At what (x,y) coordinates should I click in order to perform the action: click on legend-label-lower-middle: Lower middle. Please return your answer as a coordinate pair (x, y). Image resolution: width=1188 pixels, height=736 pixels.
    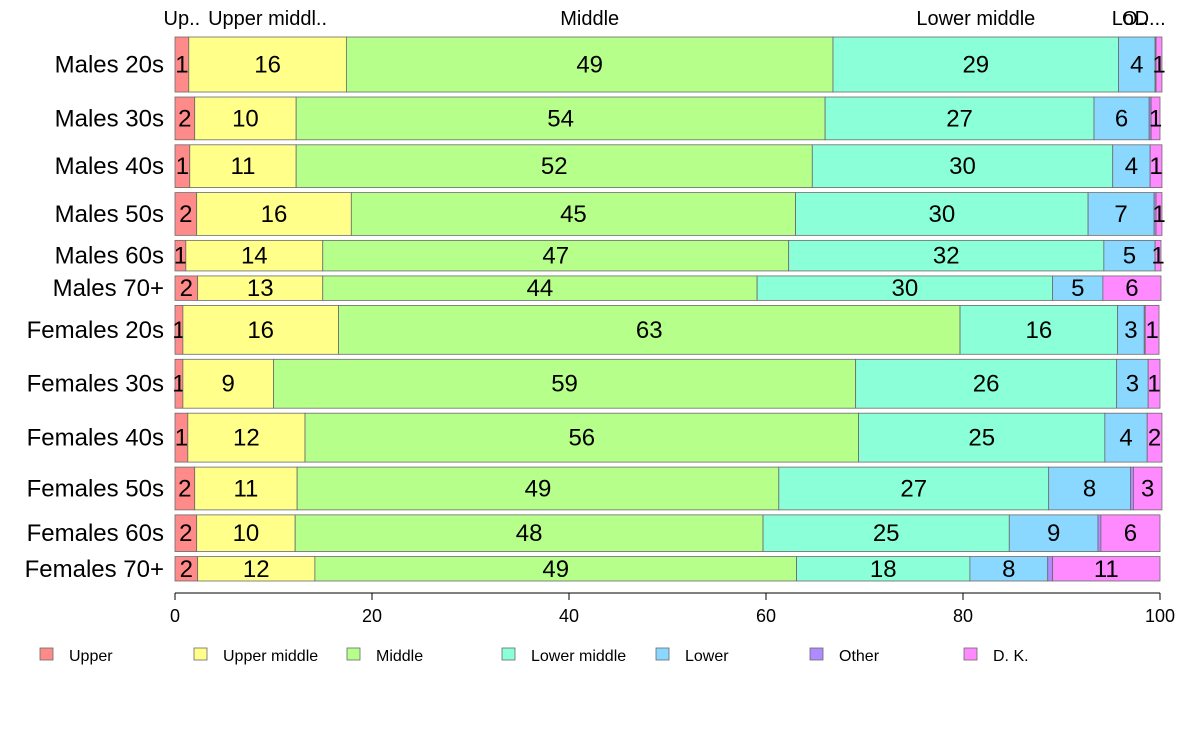
    Looking at the image, I should click on (578, 656).